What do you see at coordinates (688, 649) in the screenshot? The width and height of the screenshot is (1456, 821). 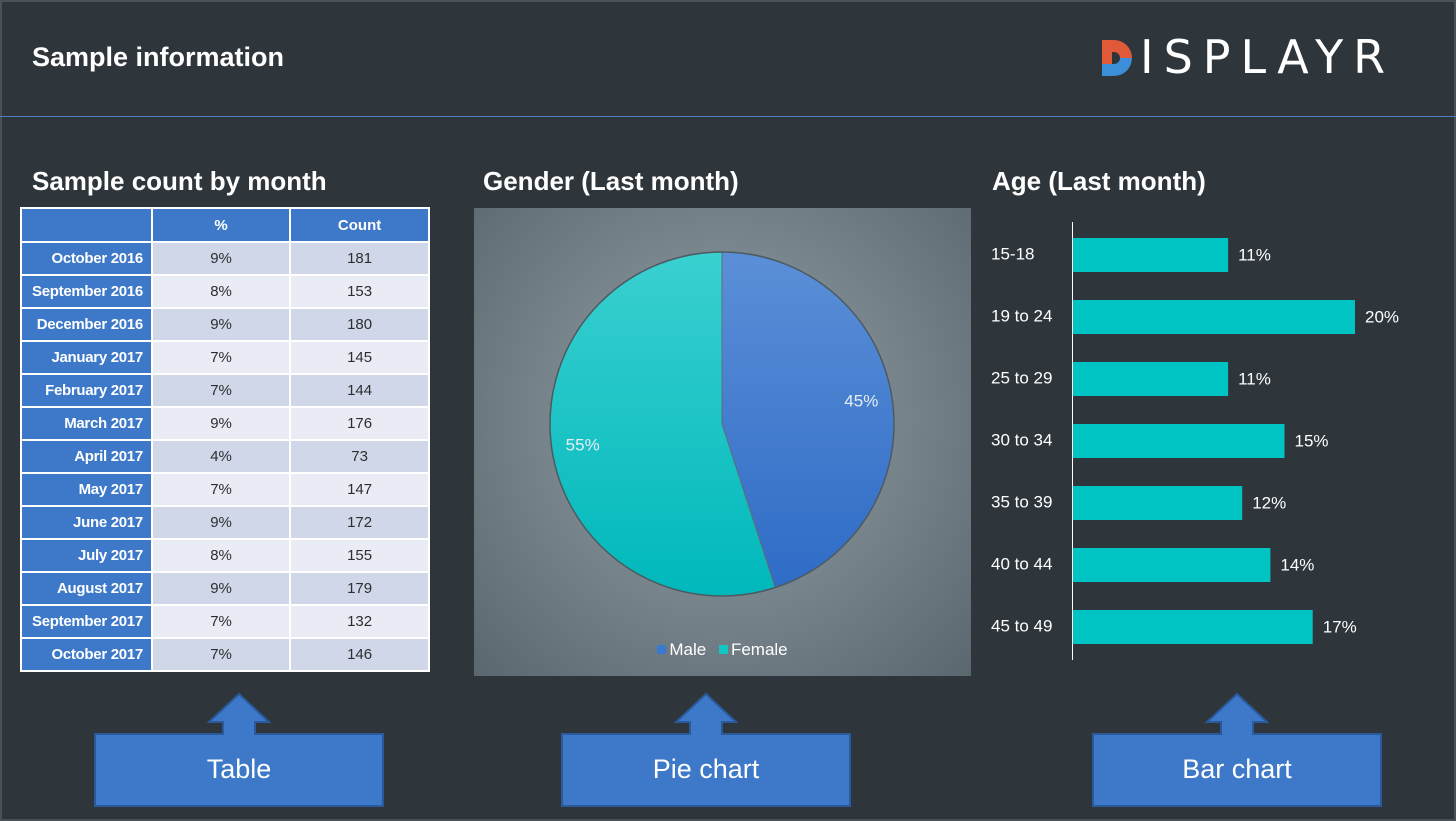 I see `legend-label-male: Male` at bounding box center [688, 649].